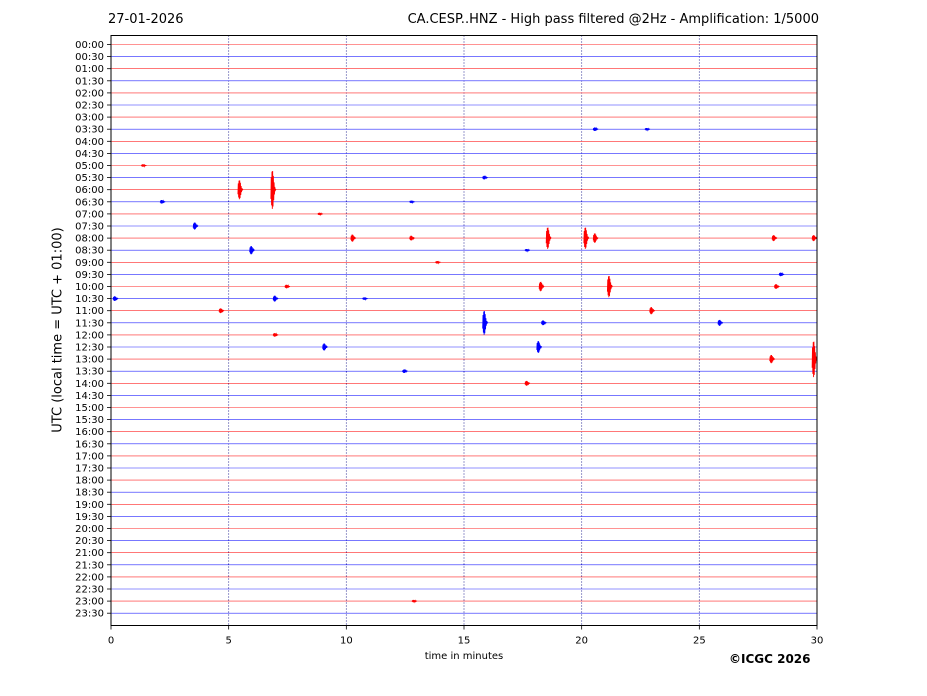 The image size is (927, 696). What do you see at coordinates (412, 238) in the screenshot?
I see `event-08:00-11` at bounding box center [412, 238].